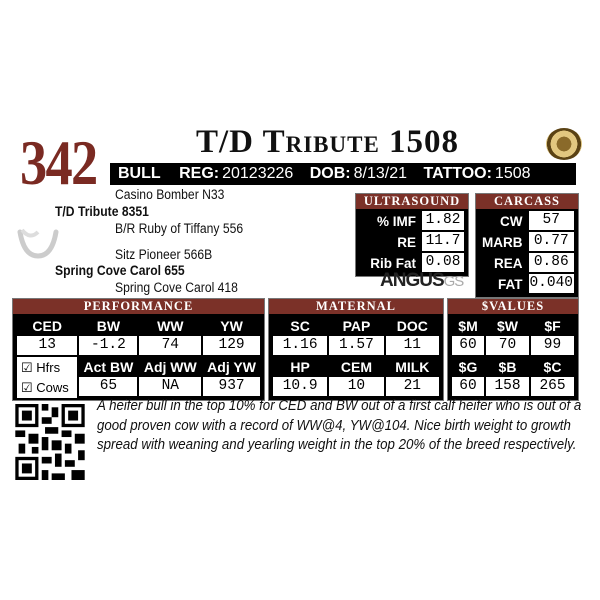 This screenshot has width=600, height=600. What do you see at coordinates (412, 346) in the screenshot?
I see `value: 11` at bounding box center [412, 346].